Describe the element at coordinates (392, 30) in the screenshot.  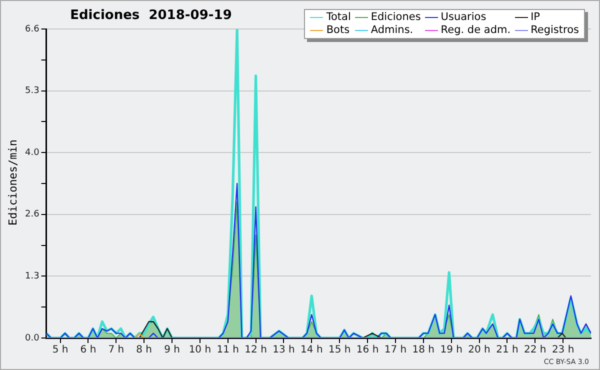
I see `legend-label: Admins.` at that location.